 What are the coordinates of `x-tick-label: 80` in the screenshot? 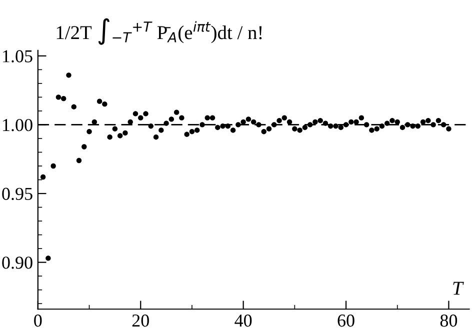 It's located at (449, 320).